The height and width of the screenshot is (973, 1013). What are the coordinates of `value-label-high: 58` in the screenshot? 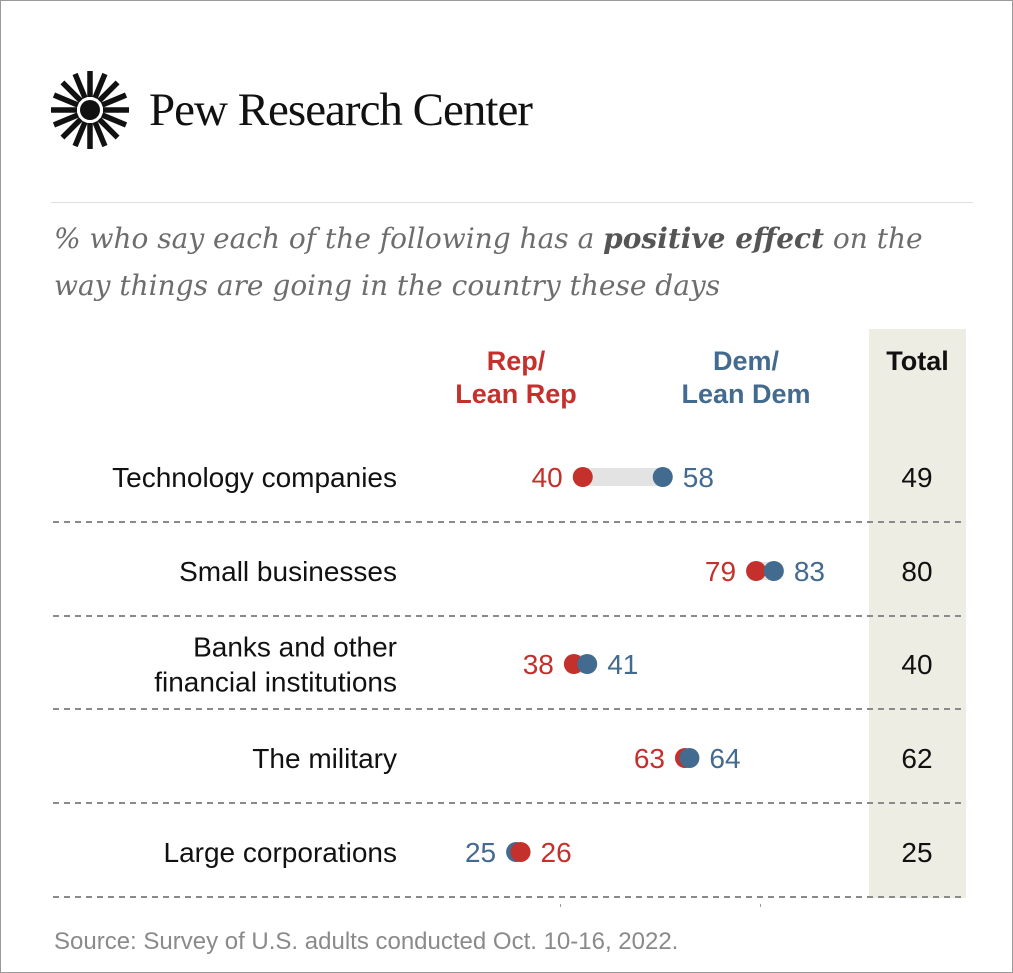 It's located at (698, 477).